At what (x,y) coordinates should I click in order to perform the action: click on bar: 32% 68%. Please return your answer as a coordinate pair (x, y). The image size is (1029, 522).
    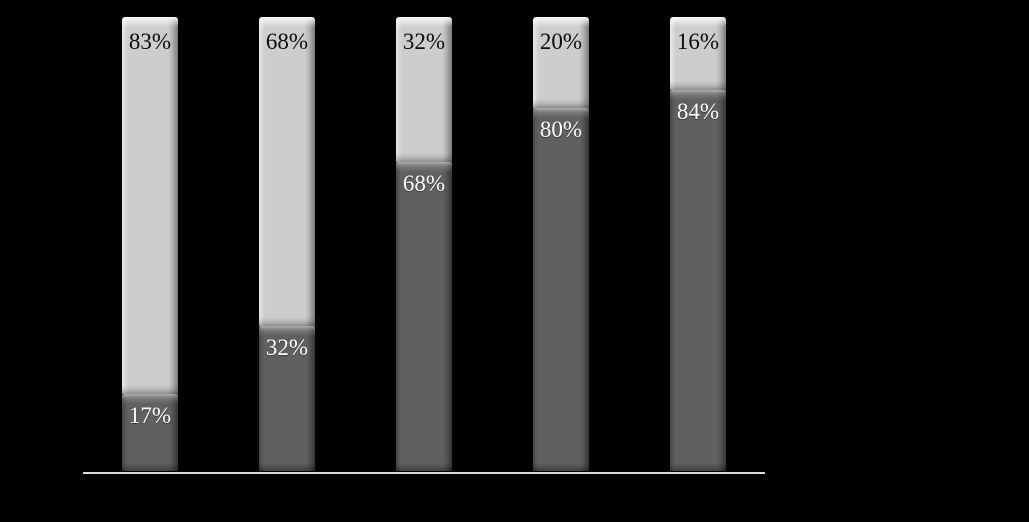
    Looking at the image, I should click on (424, 244).